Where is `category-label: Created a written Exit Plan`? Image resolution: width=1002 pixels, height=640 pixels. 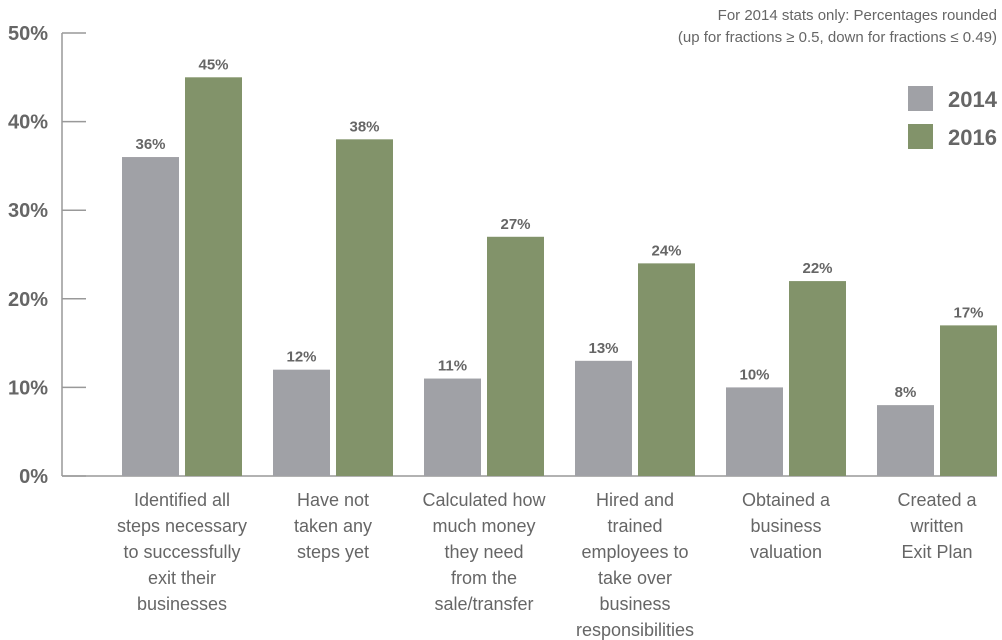
category-label: Created a written Exit Plan is located at coordinates (937, 526).